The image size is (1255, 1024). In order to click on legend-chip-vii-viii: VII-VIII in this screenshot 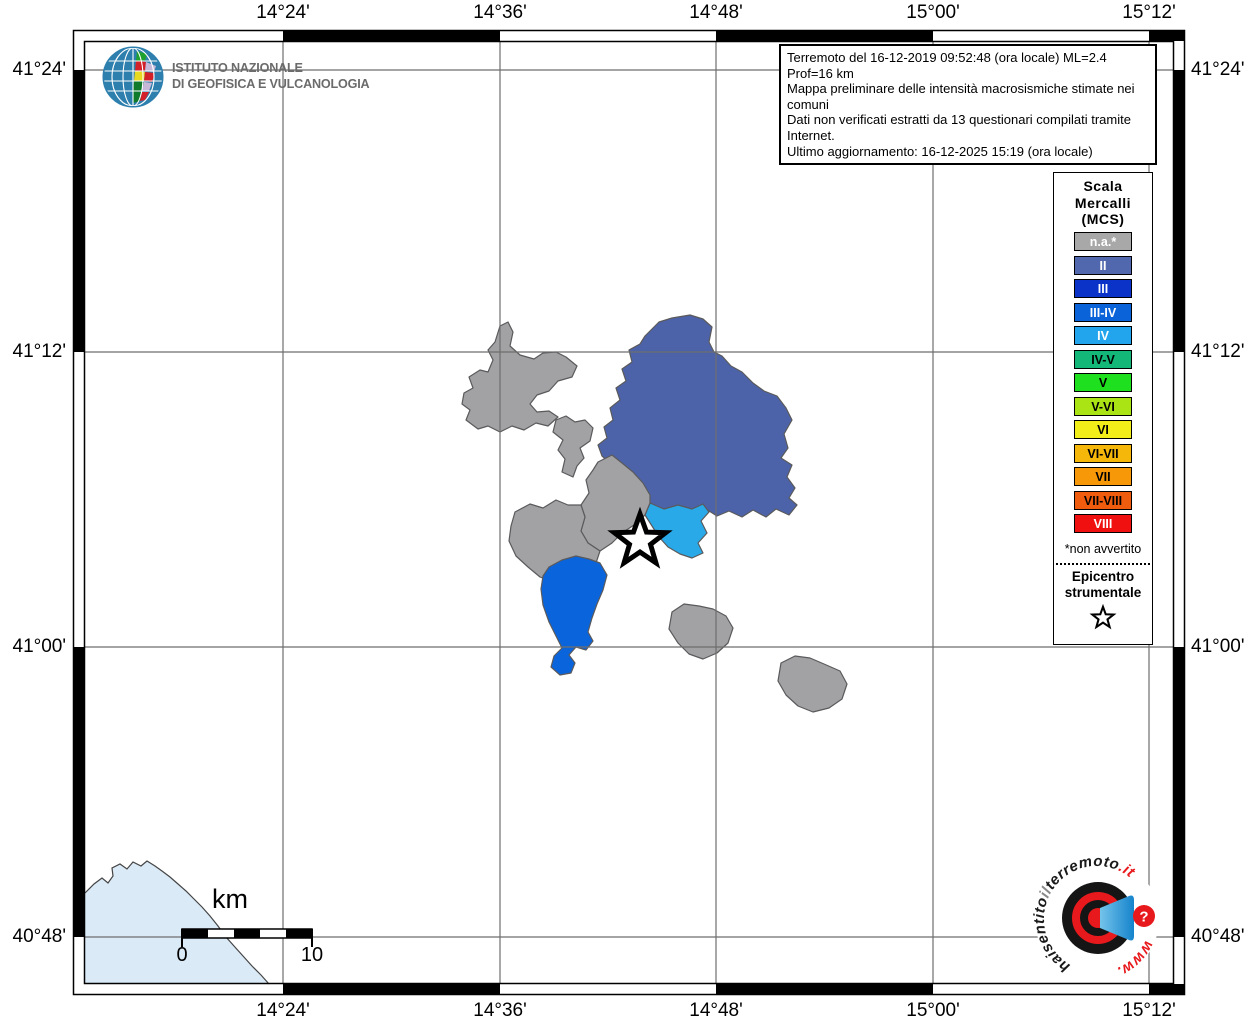, I will do `click(1103, 500)`.